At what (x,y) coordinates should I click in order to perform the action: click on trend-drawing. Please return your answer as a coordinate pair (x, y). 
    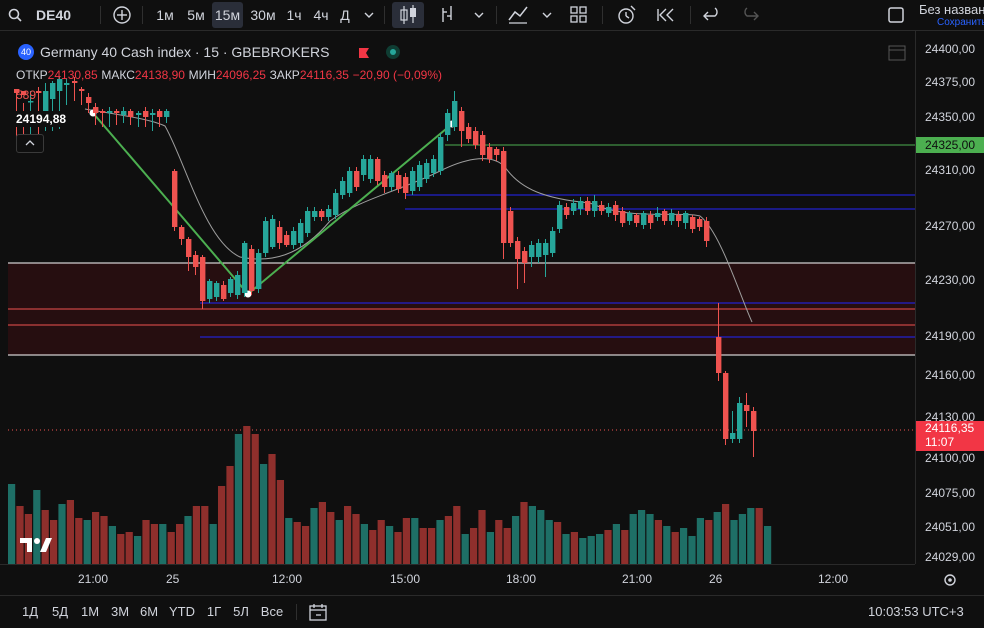
    Looking at the image, I should click on (272, 204).